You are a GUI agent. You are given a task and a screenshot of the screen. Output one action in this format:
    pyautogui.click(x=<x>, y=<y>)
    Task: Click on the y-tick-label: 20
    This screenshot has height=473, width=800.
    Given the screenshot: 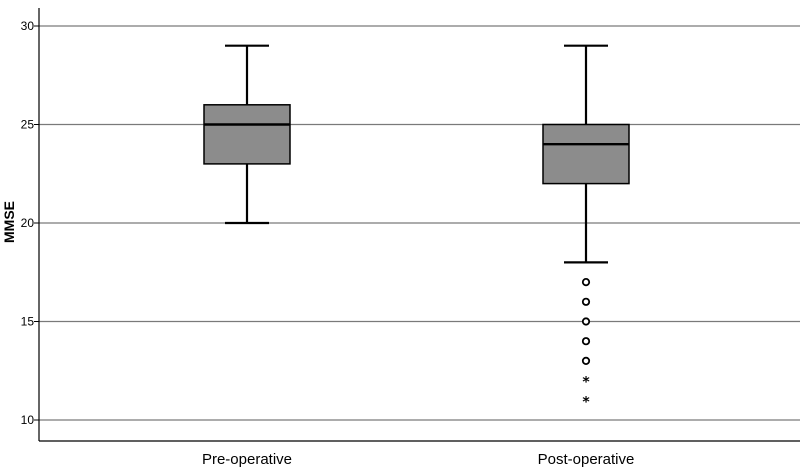 What is the action you would take?
    pyautogui.click(x=28, y=223)
    